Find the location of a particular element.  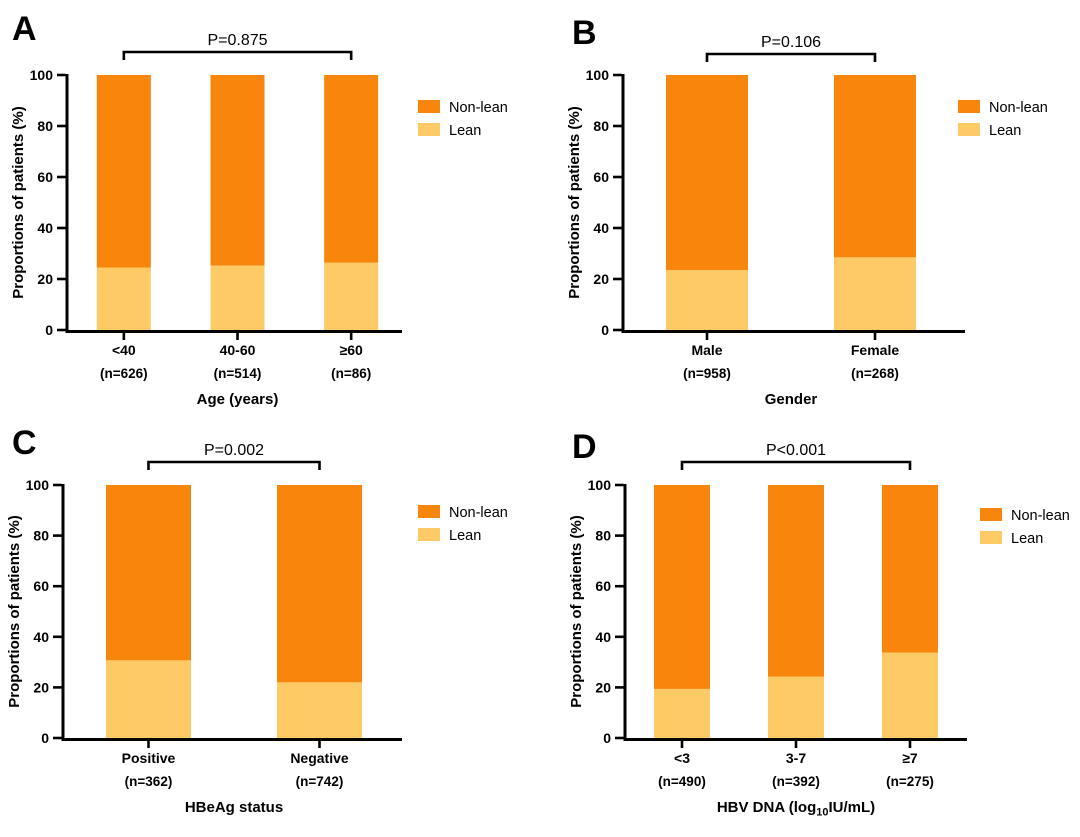

p-value-label: P<0.001 is located at coordinates (796, 450).